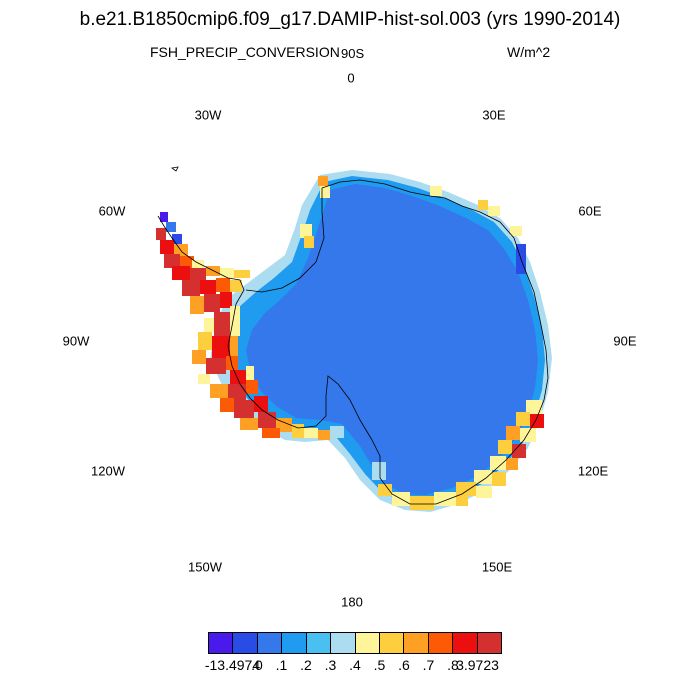 This screenshot has width=700, height=700. Describe the element at coordinates (330, 665) in the screenshot. I see `colorbar-label: .3` at that location.